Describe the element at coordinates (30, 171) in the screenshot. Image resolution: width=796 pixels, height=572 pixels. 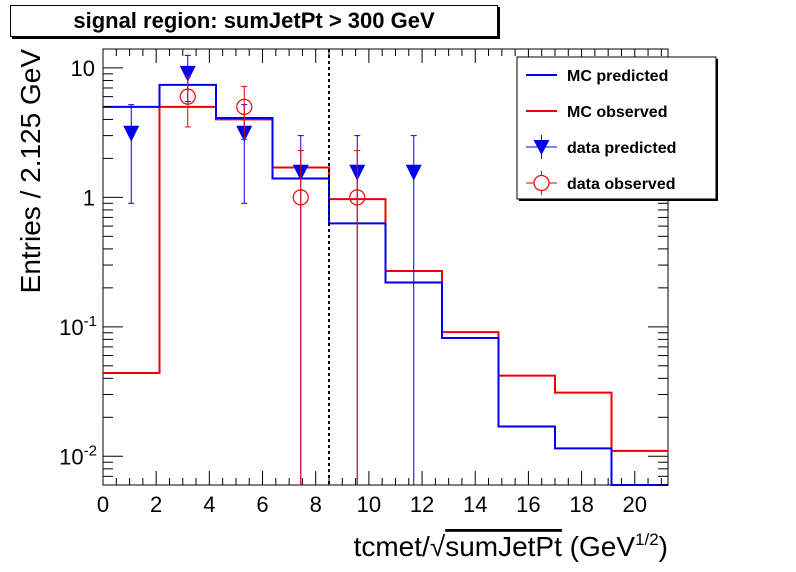
I see `y-axis-title: Entries / 2.125 GeV` at that location.